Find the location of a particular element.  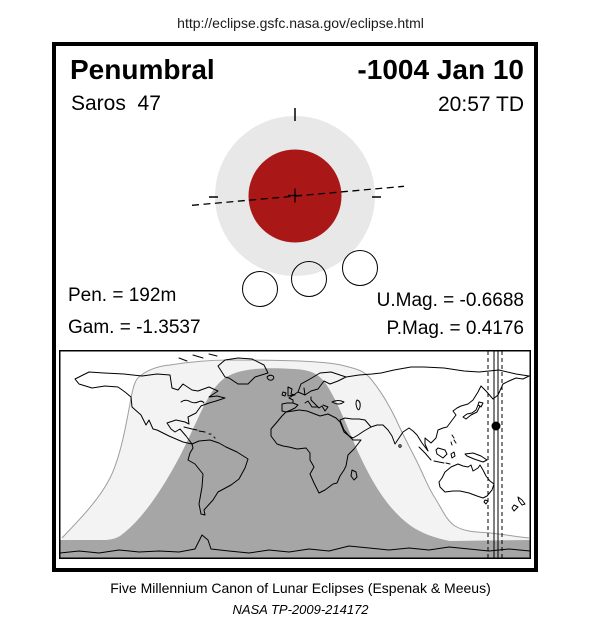

stat-umbral-magnitude: U.Mag. = -0.6688 is located at coordinates (450, 300).